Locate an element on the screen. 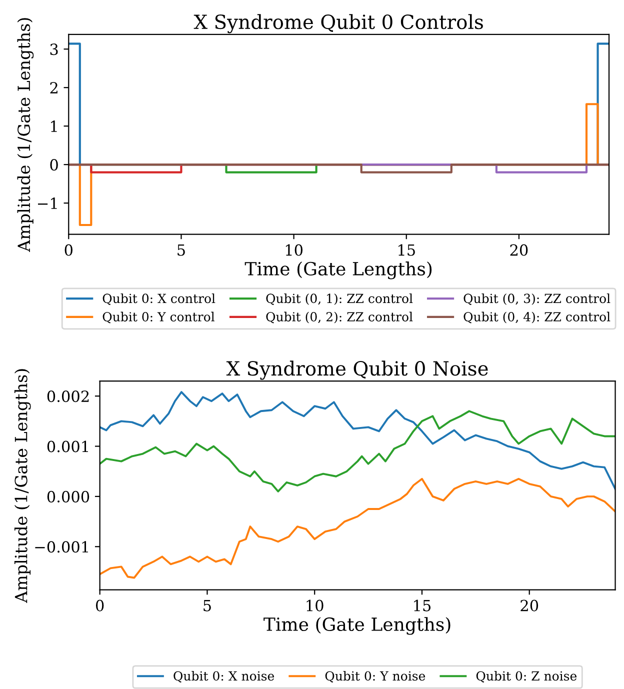 This screenshot has height=689, width=624. y-tick-label: −0.001 is located at coordinates (61, 547).